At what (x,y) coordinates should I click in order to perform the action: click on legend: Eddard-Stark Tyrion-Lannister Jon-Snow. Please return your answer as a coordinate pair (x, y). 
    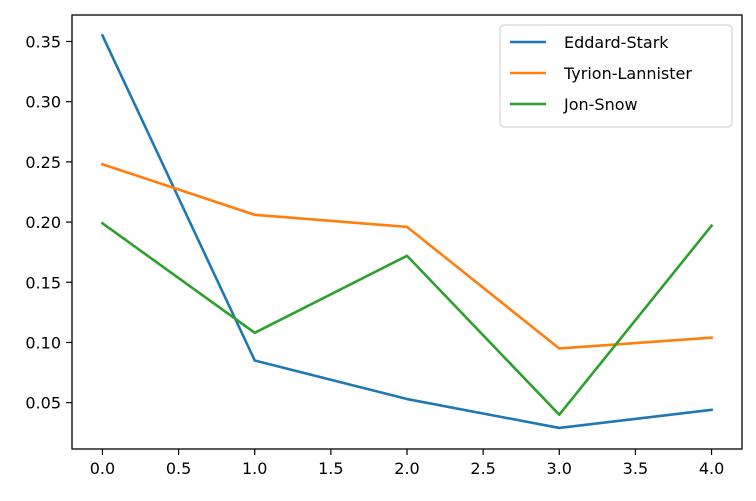
    Looking at the image, I should click on (616, 76).